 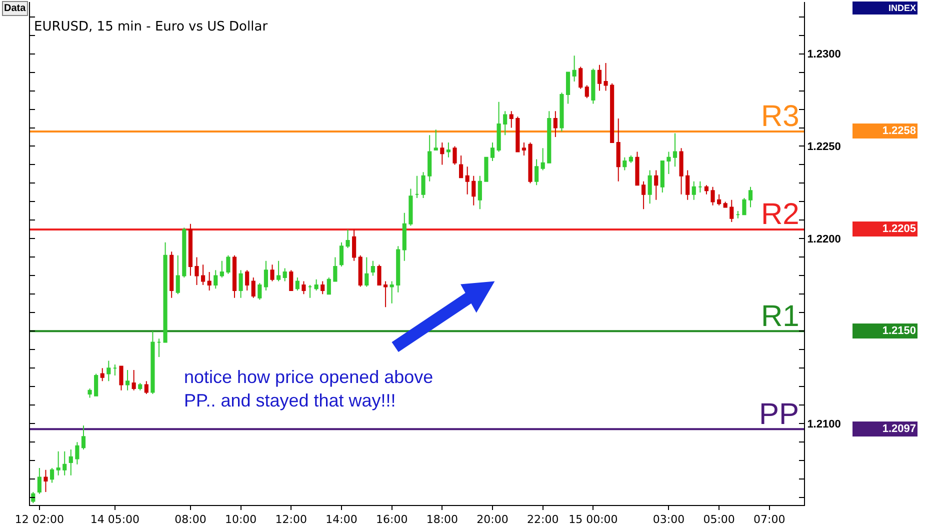 What do you see at coordinates (309, 388) in the screenshot?
I see `annotation: notice how price opened above PP.. and stayed that way!!!` at bounding box center [309, 388].